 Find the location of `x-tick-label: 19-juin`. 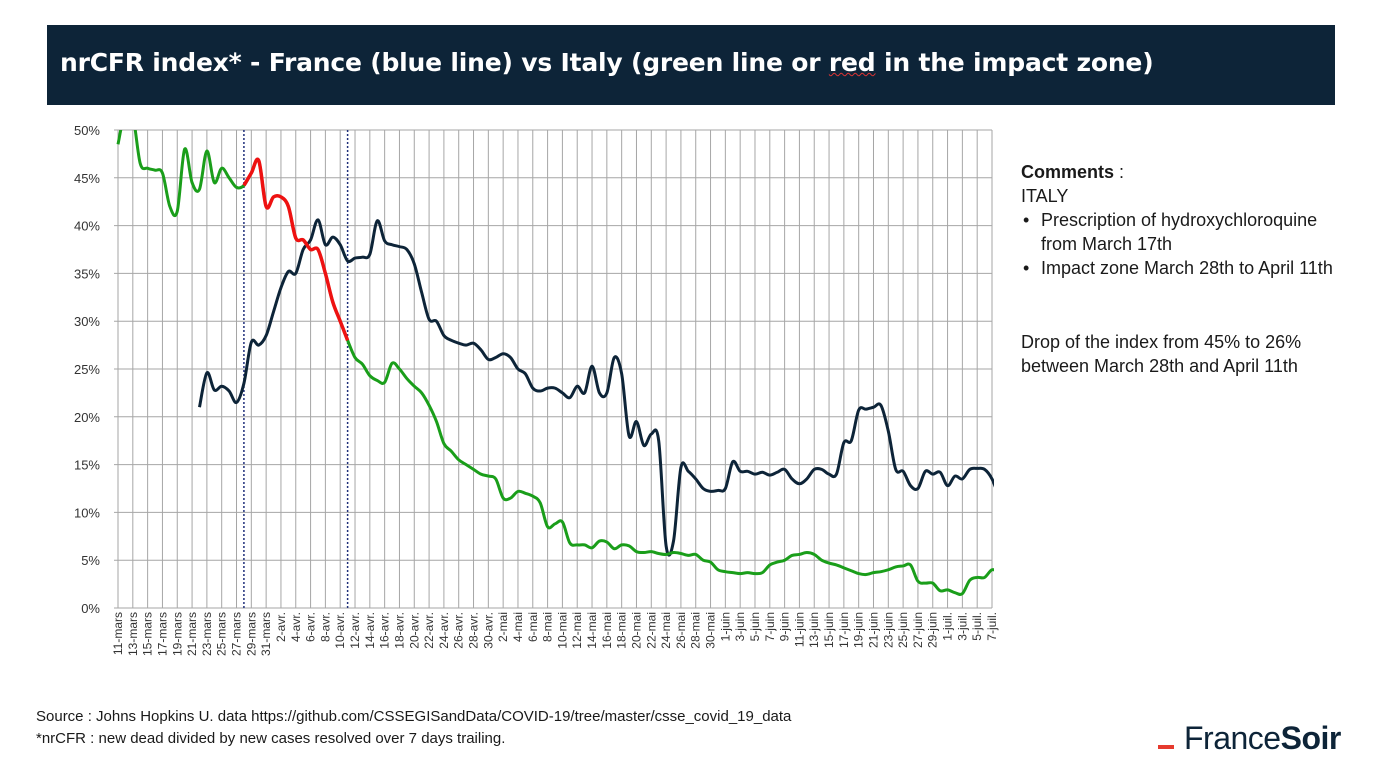

x-tick-label: 19-juin is located at coordinates (859, 630).